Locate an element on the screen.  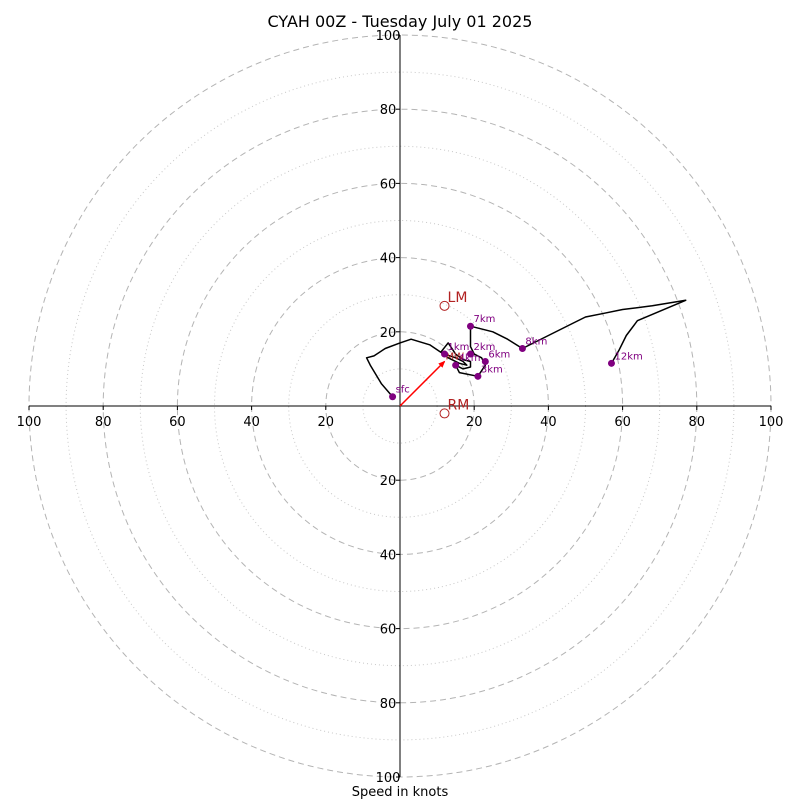
height-label-7km: 7km is located at coordinates (484, 319).